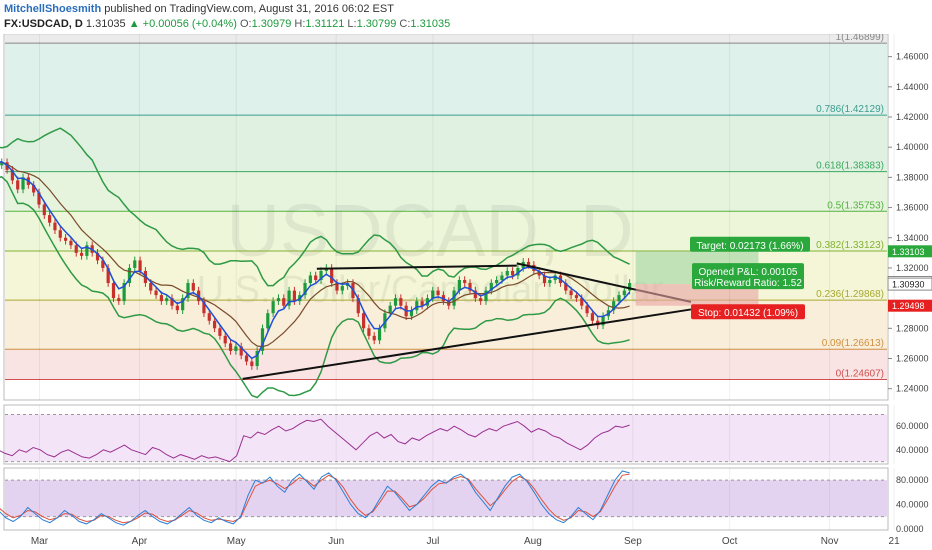 Image resolution: width=932 pixels, height=550 pixels. What do you see at coordinates (895, 541) in the screenshot?
I see `x-tick-label: 21` at bounding box center [895, 541].